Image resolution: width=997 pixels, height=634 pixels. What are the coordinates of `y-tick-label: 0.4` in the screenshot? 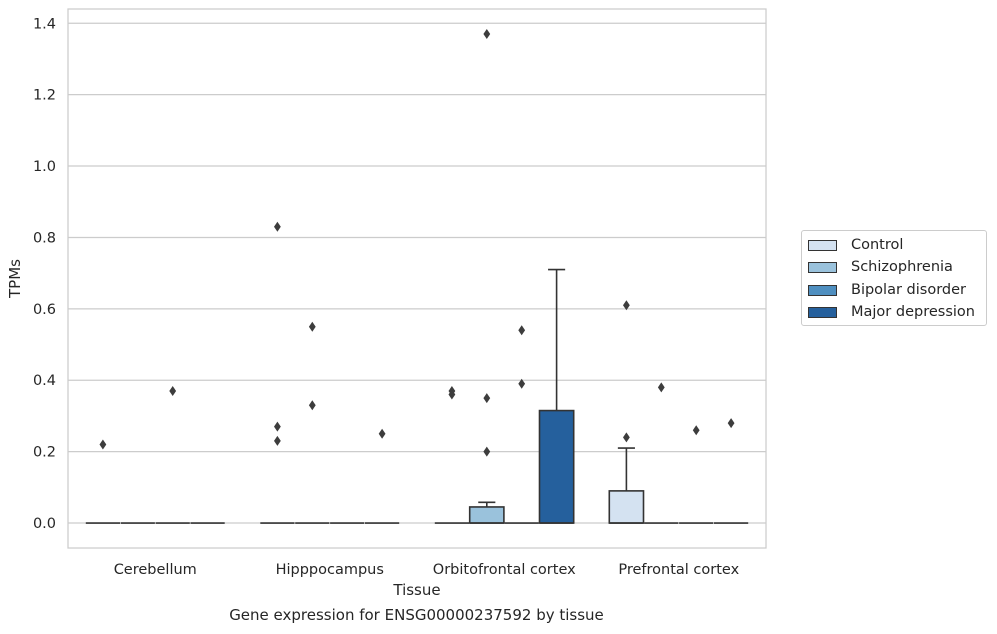 It's located at (44, 381).